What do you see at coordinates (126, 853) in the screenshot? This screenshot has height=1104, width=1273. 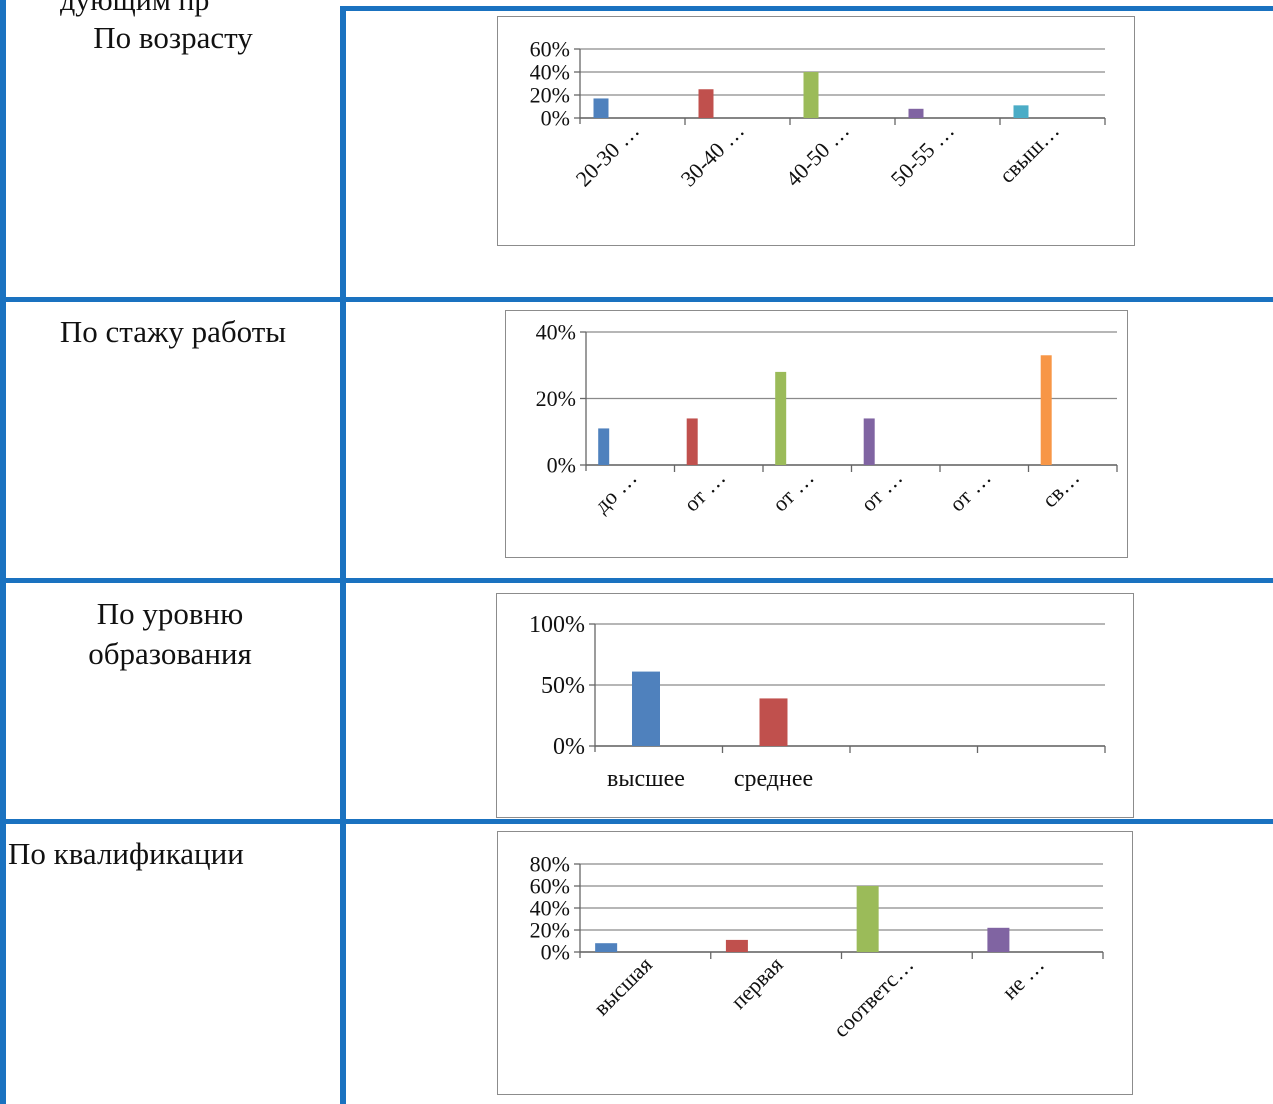 I see `row-label-qualification: По квалификации` at bounding box center [126, 853].